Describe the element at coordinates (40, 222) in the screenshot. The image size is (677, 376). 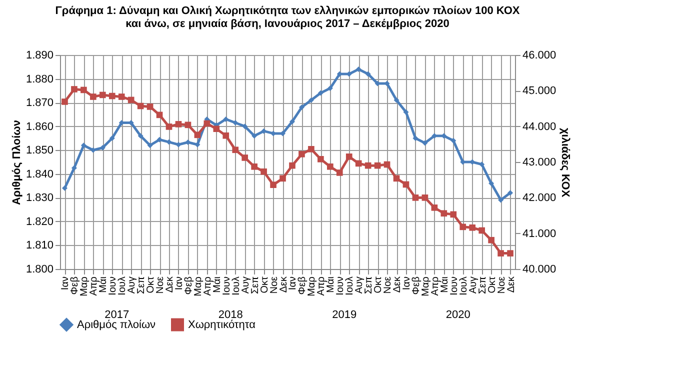
I see `y-tick-label: 1.820` at that location.